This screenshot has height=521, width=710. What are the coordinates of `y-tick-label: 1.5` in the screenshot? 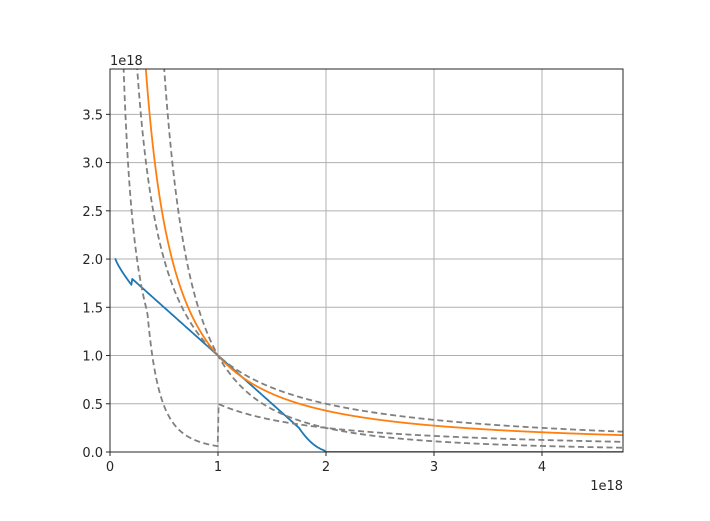 It's located at (92, 308).